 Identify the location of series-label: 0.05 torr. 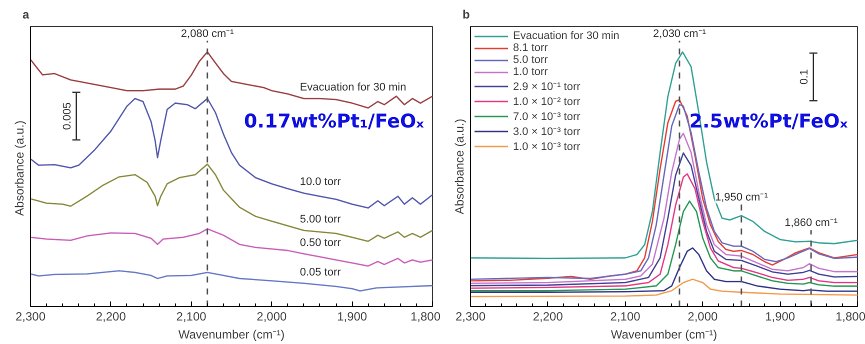
(321, 272).